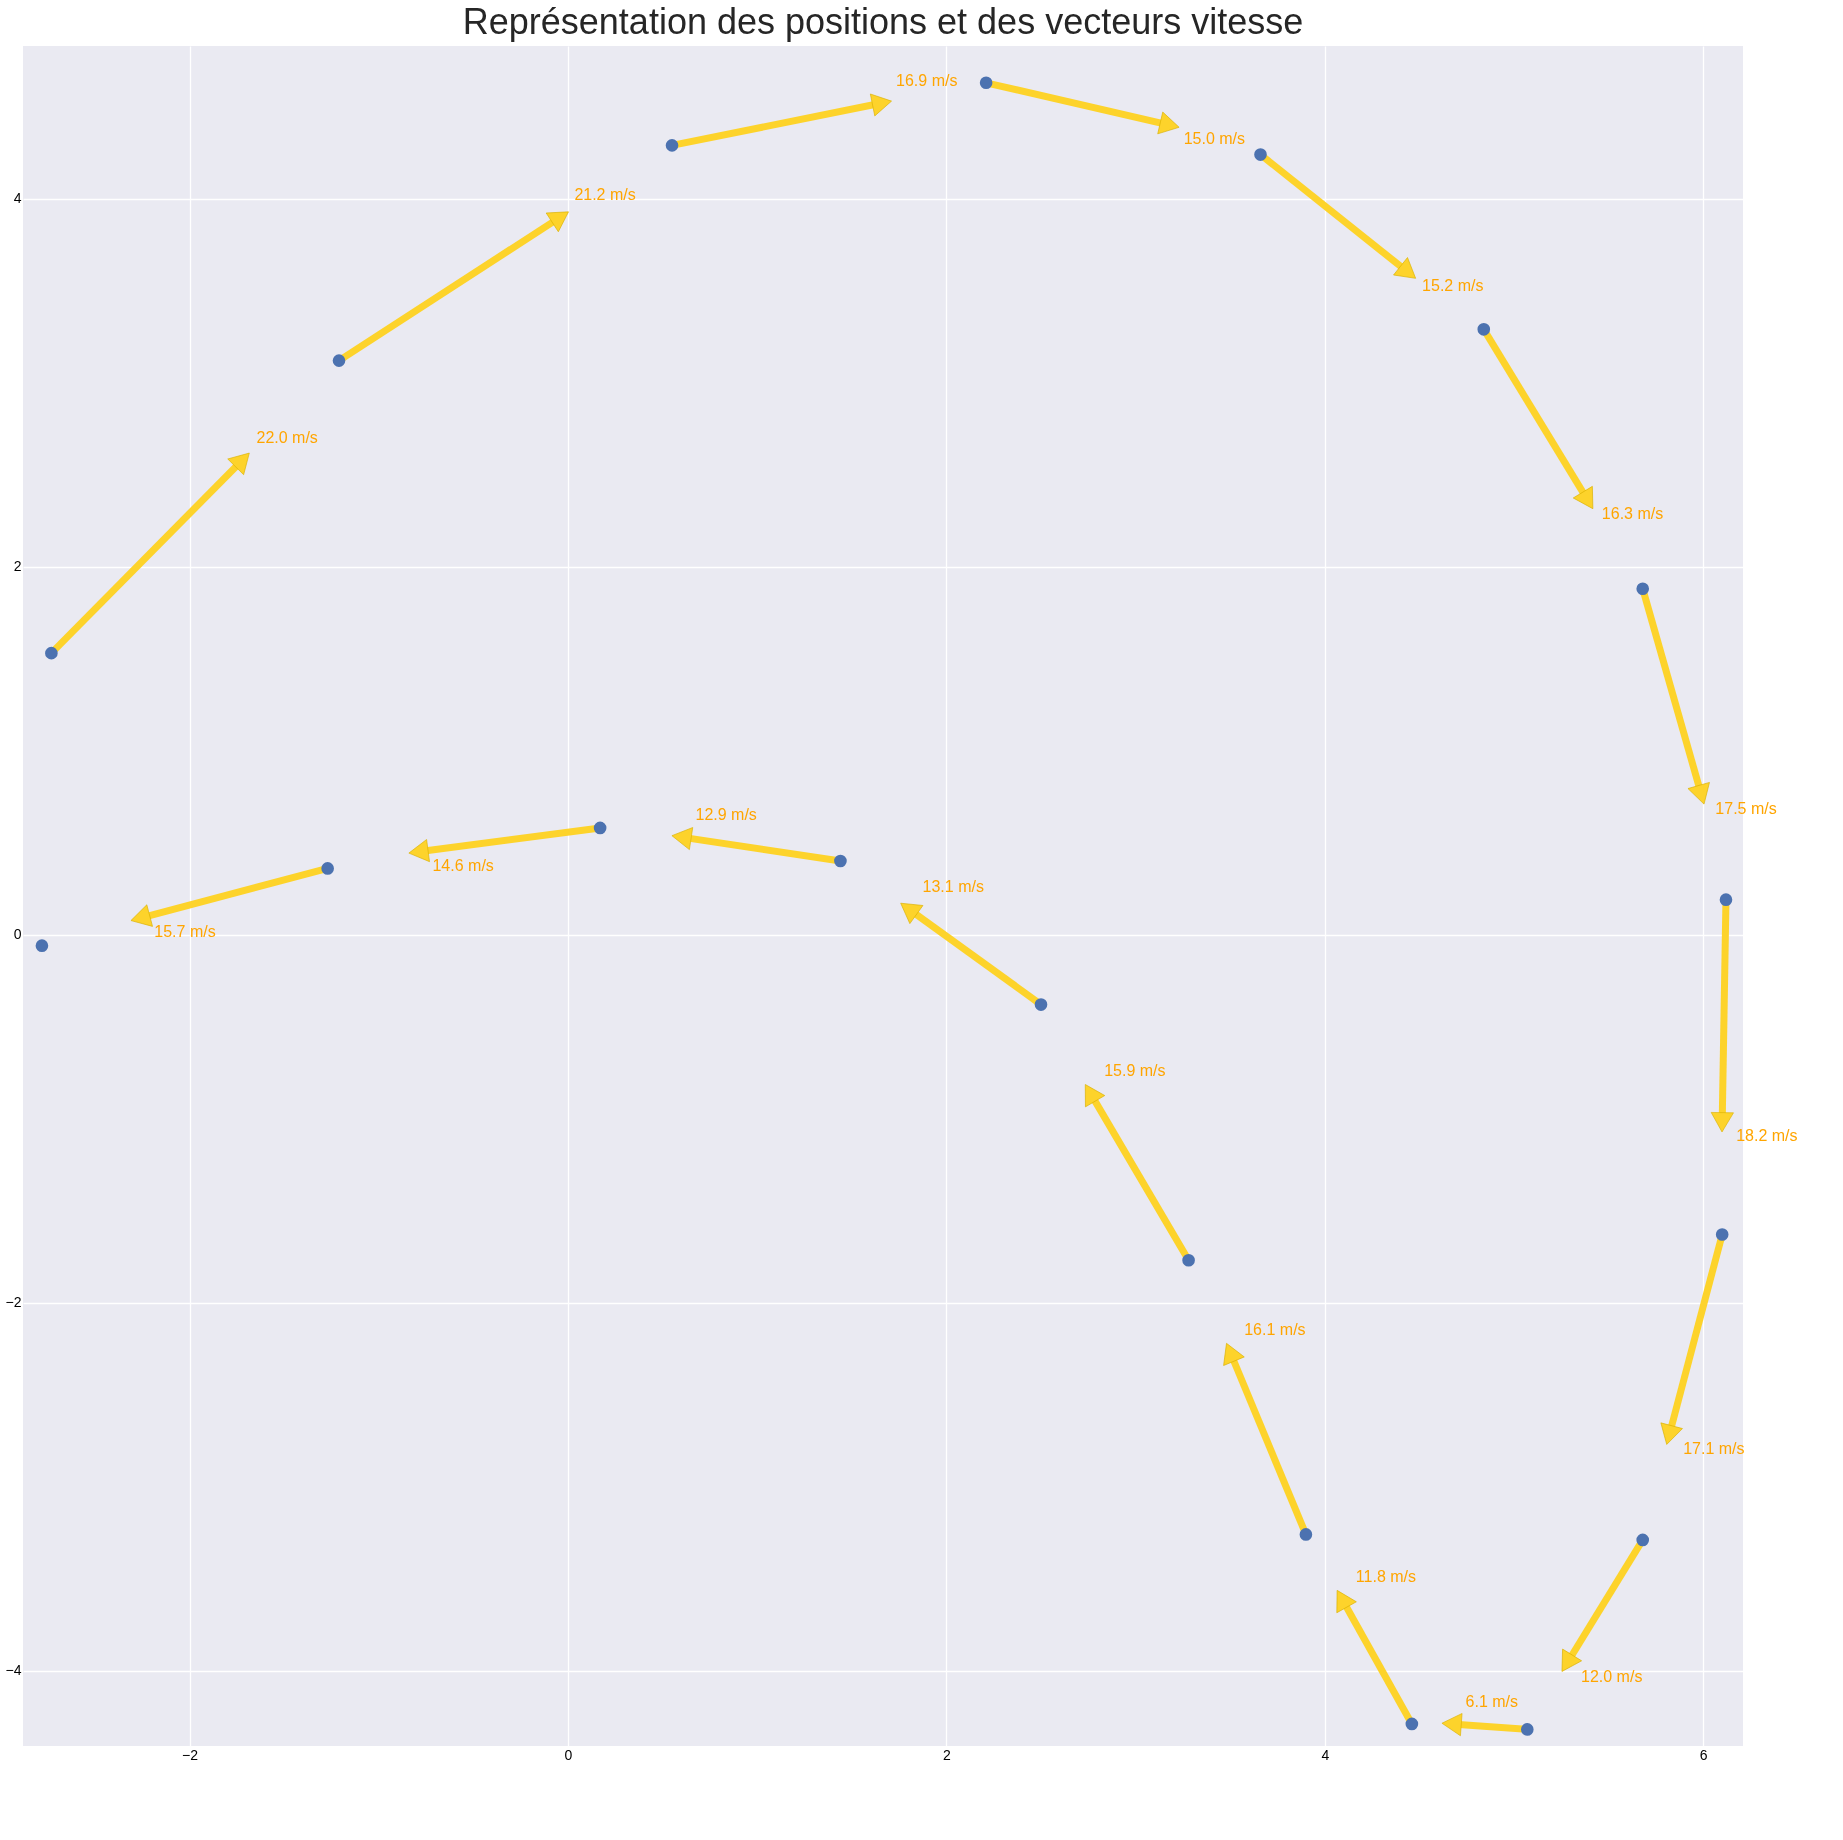 This screenshot has height=1840, width=1843. Describe the element at coordinates (946, 1754) in the screenshot. I see `x-tick-label: 2` at that location.